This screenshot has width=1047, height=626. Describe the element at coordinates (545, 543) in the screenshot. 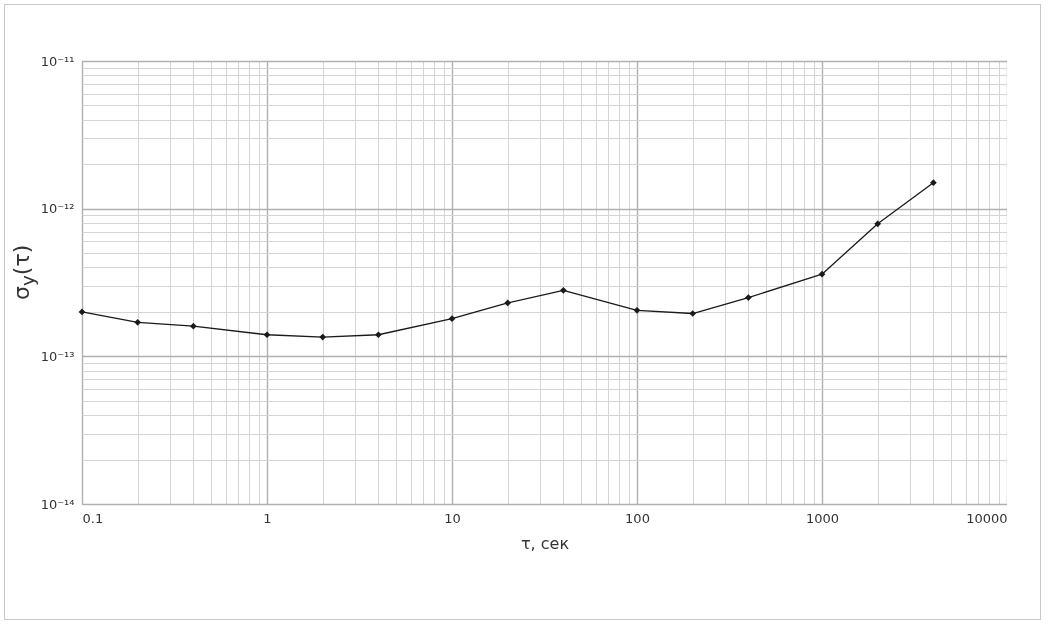

I see `x-axis-title: τ, сек` at that location.